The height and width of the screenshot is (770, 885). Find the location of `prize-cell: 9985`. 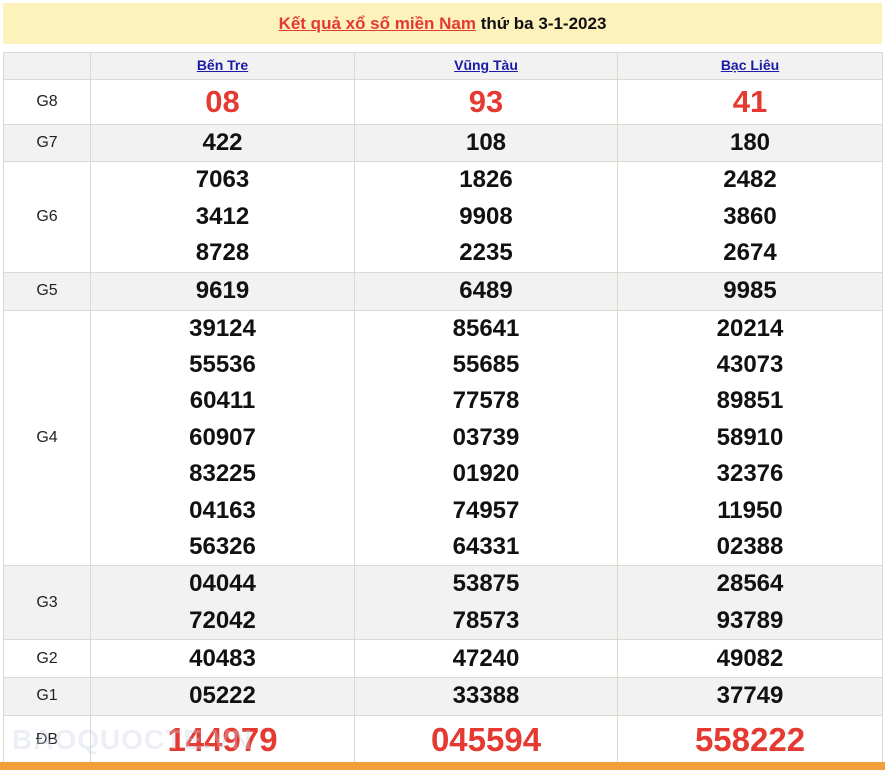

prize-cell: 9985 is located at coordinates (750, 291).